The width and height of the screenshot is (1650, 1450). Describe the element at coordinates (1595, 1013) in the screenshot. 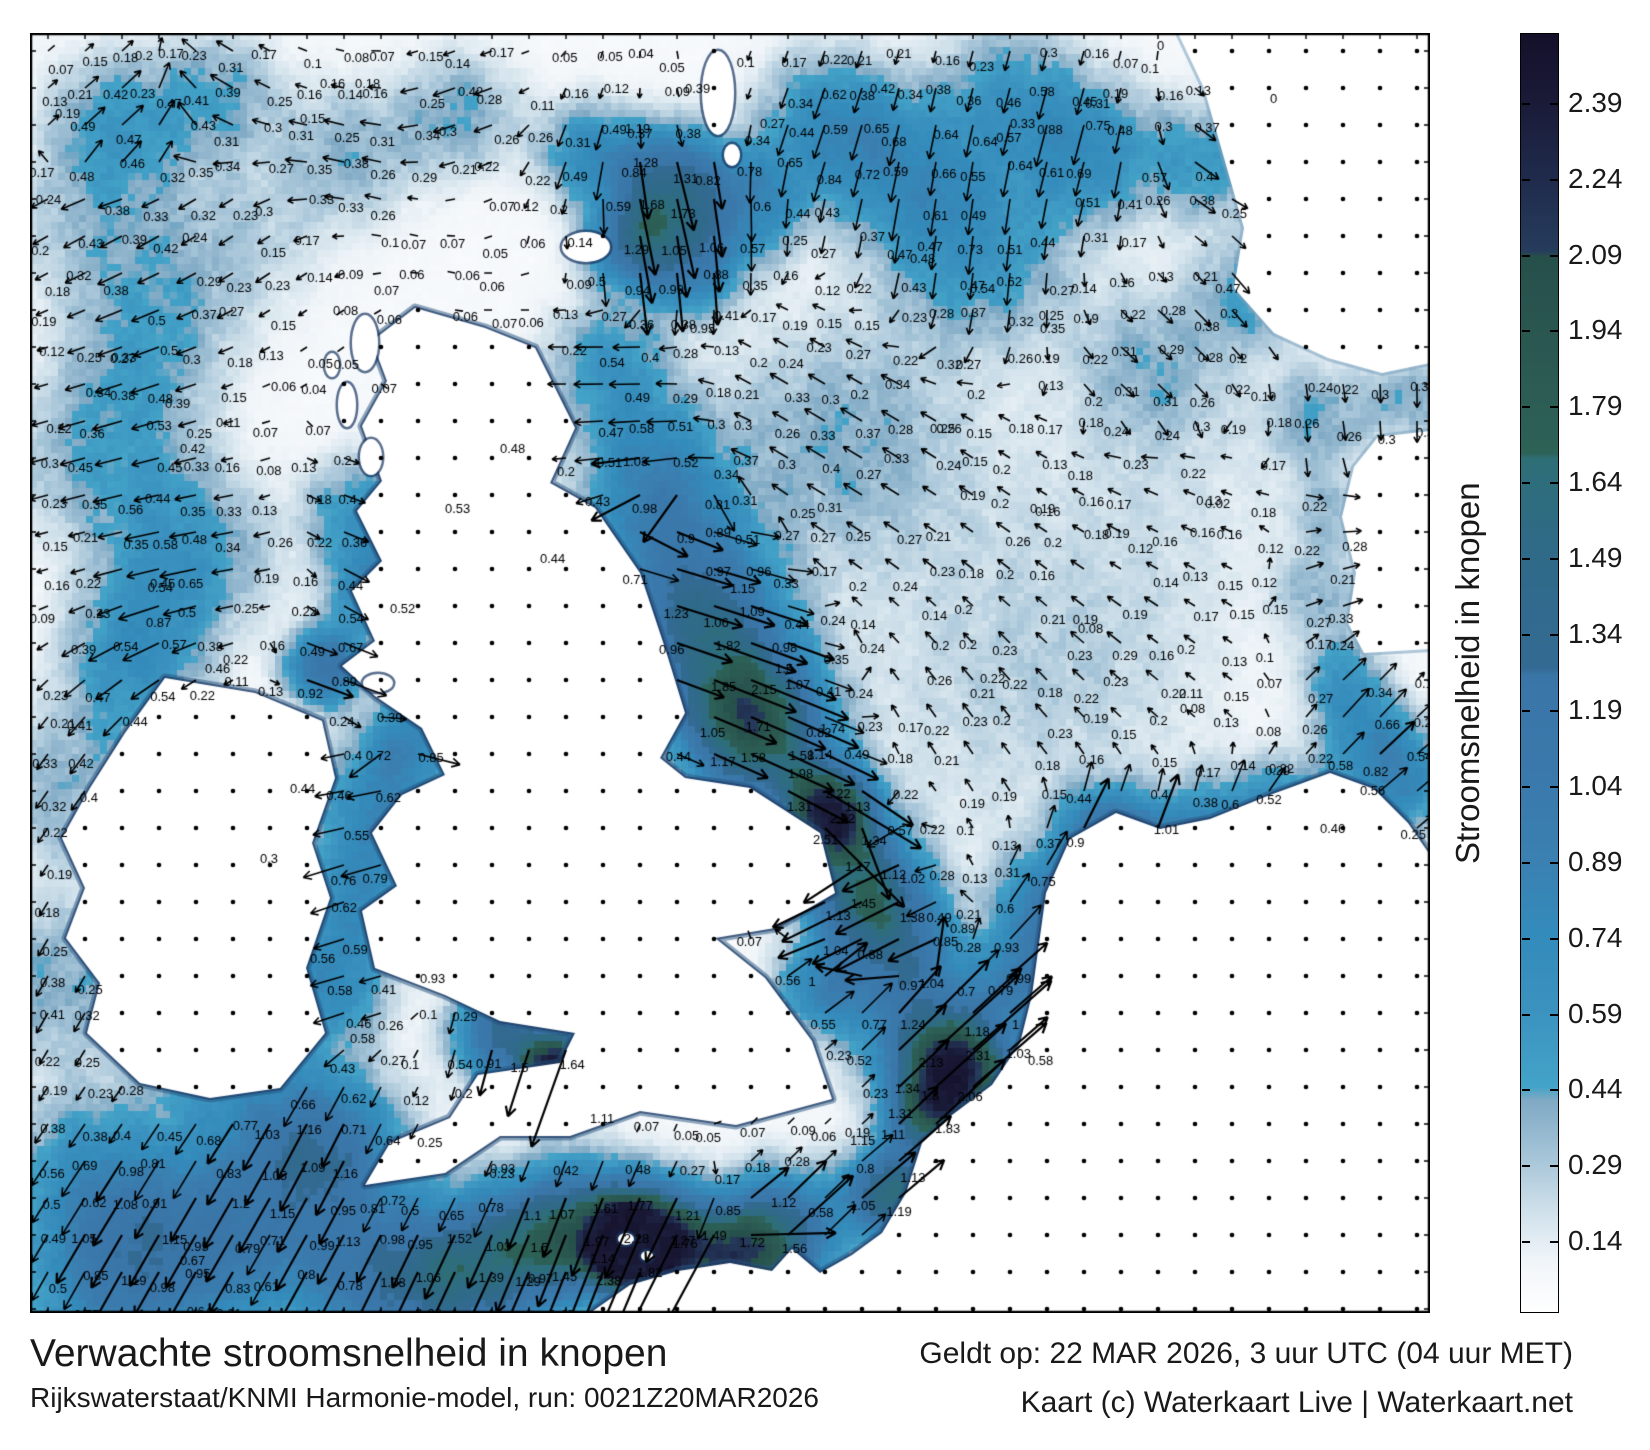

I see `colorbar-tick-label: 0.59` at that location.